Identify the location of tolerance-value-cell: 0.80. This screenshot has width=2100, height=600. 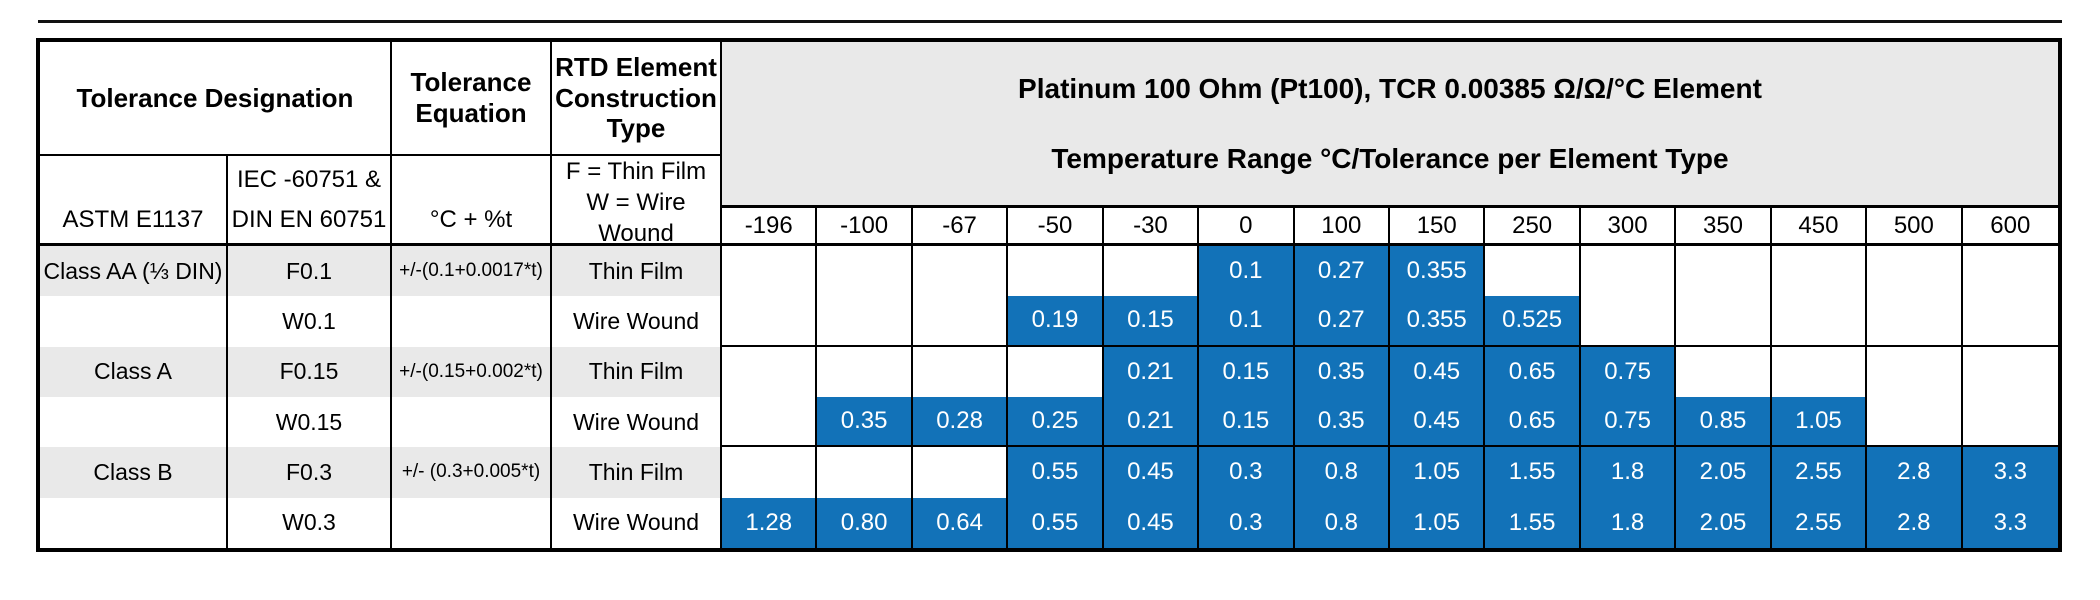
(865, 522).